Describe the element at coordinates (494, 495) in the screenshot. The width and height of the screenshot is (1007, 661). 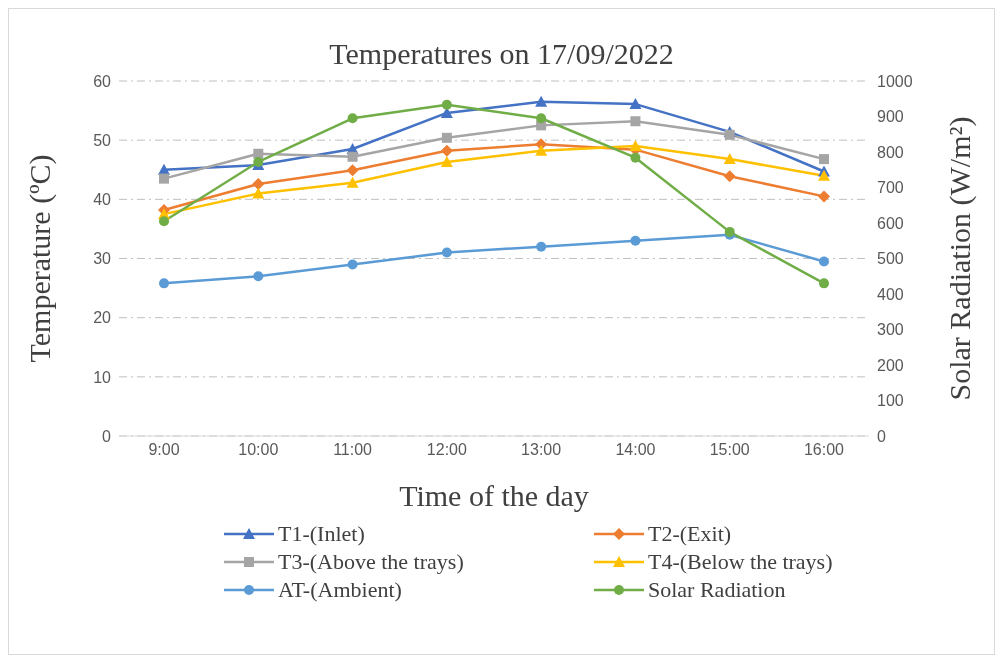
I see `x-axis-title: Time of the day` at that location.